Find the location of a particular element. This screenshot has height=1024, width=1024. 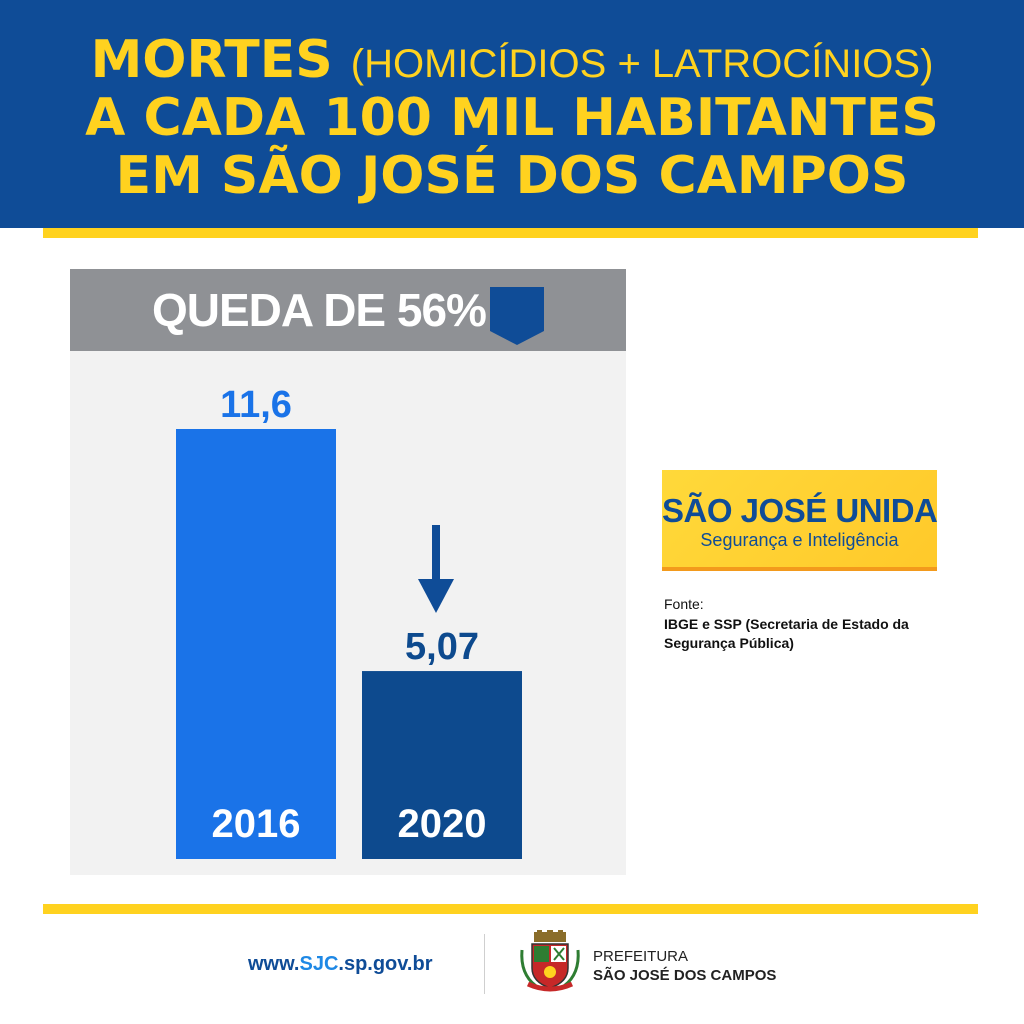

headline-line-3: EM SÃO JOSÉ DOS CAMPOS is located at coordinates (512, 176).